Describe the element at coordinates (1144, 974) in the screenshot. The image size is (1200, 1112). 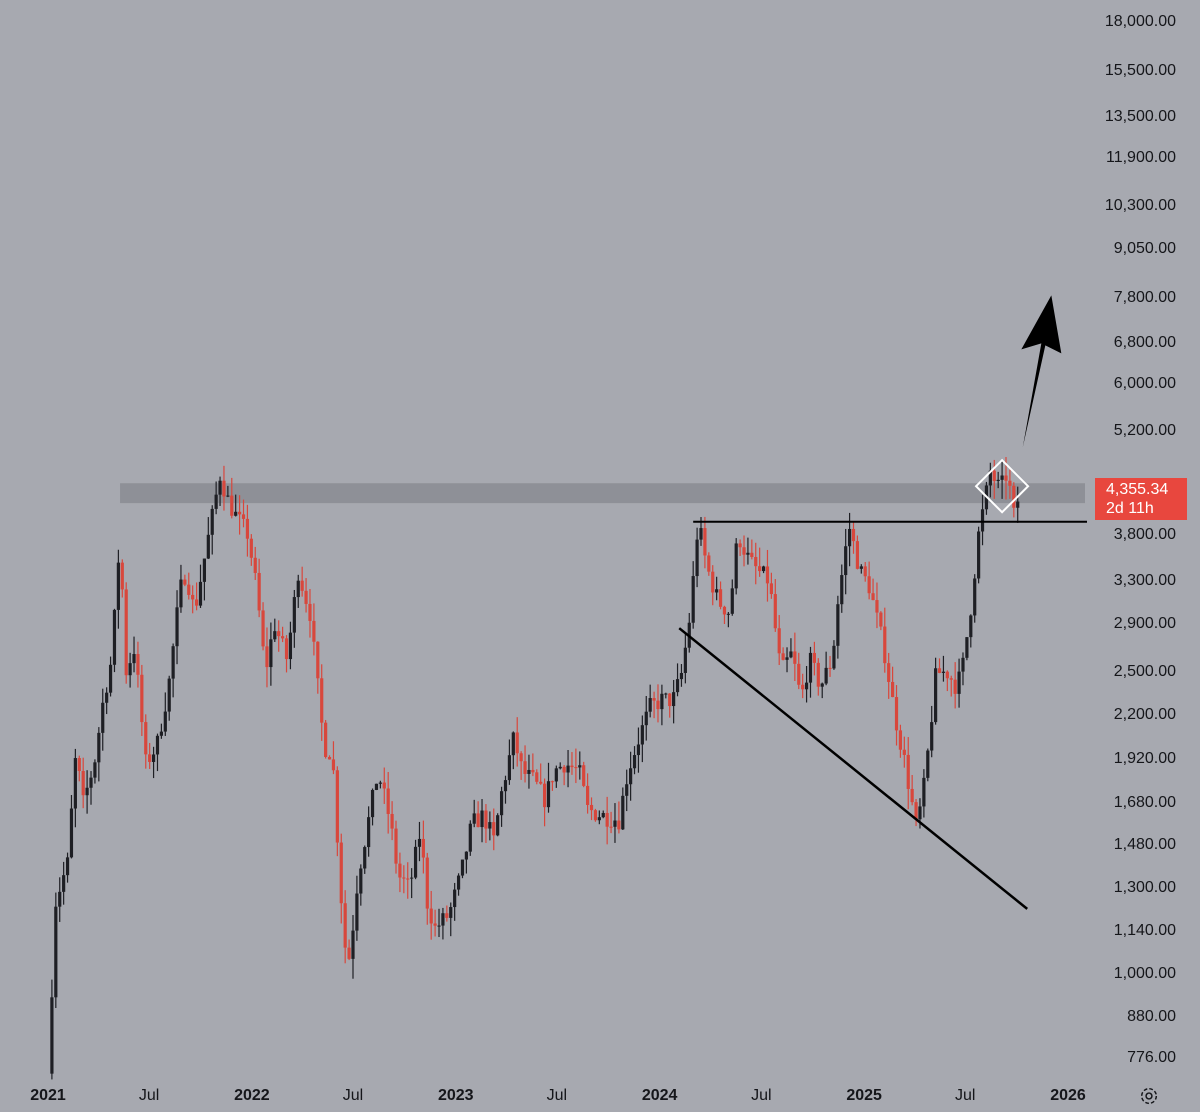
I see `y-tick-label: 1,000.00` at that location.